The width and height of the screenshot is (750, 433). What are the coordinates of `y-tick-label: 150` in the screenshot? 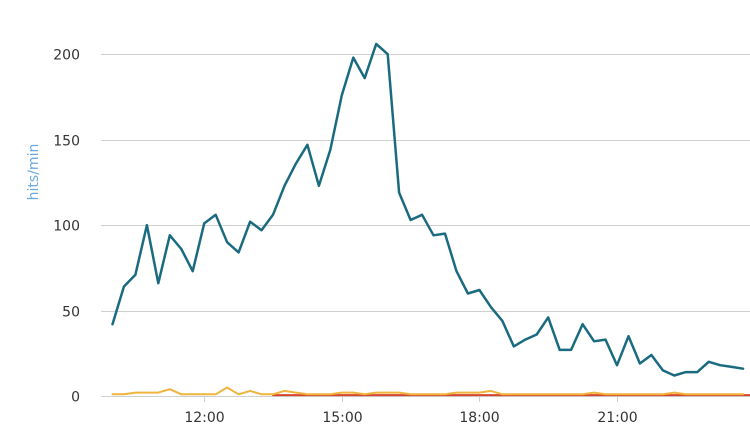 It's located at (66, 142).